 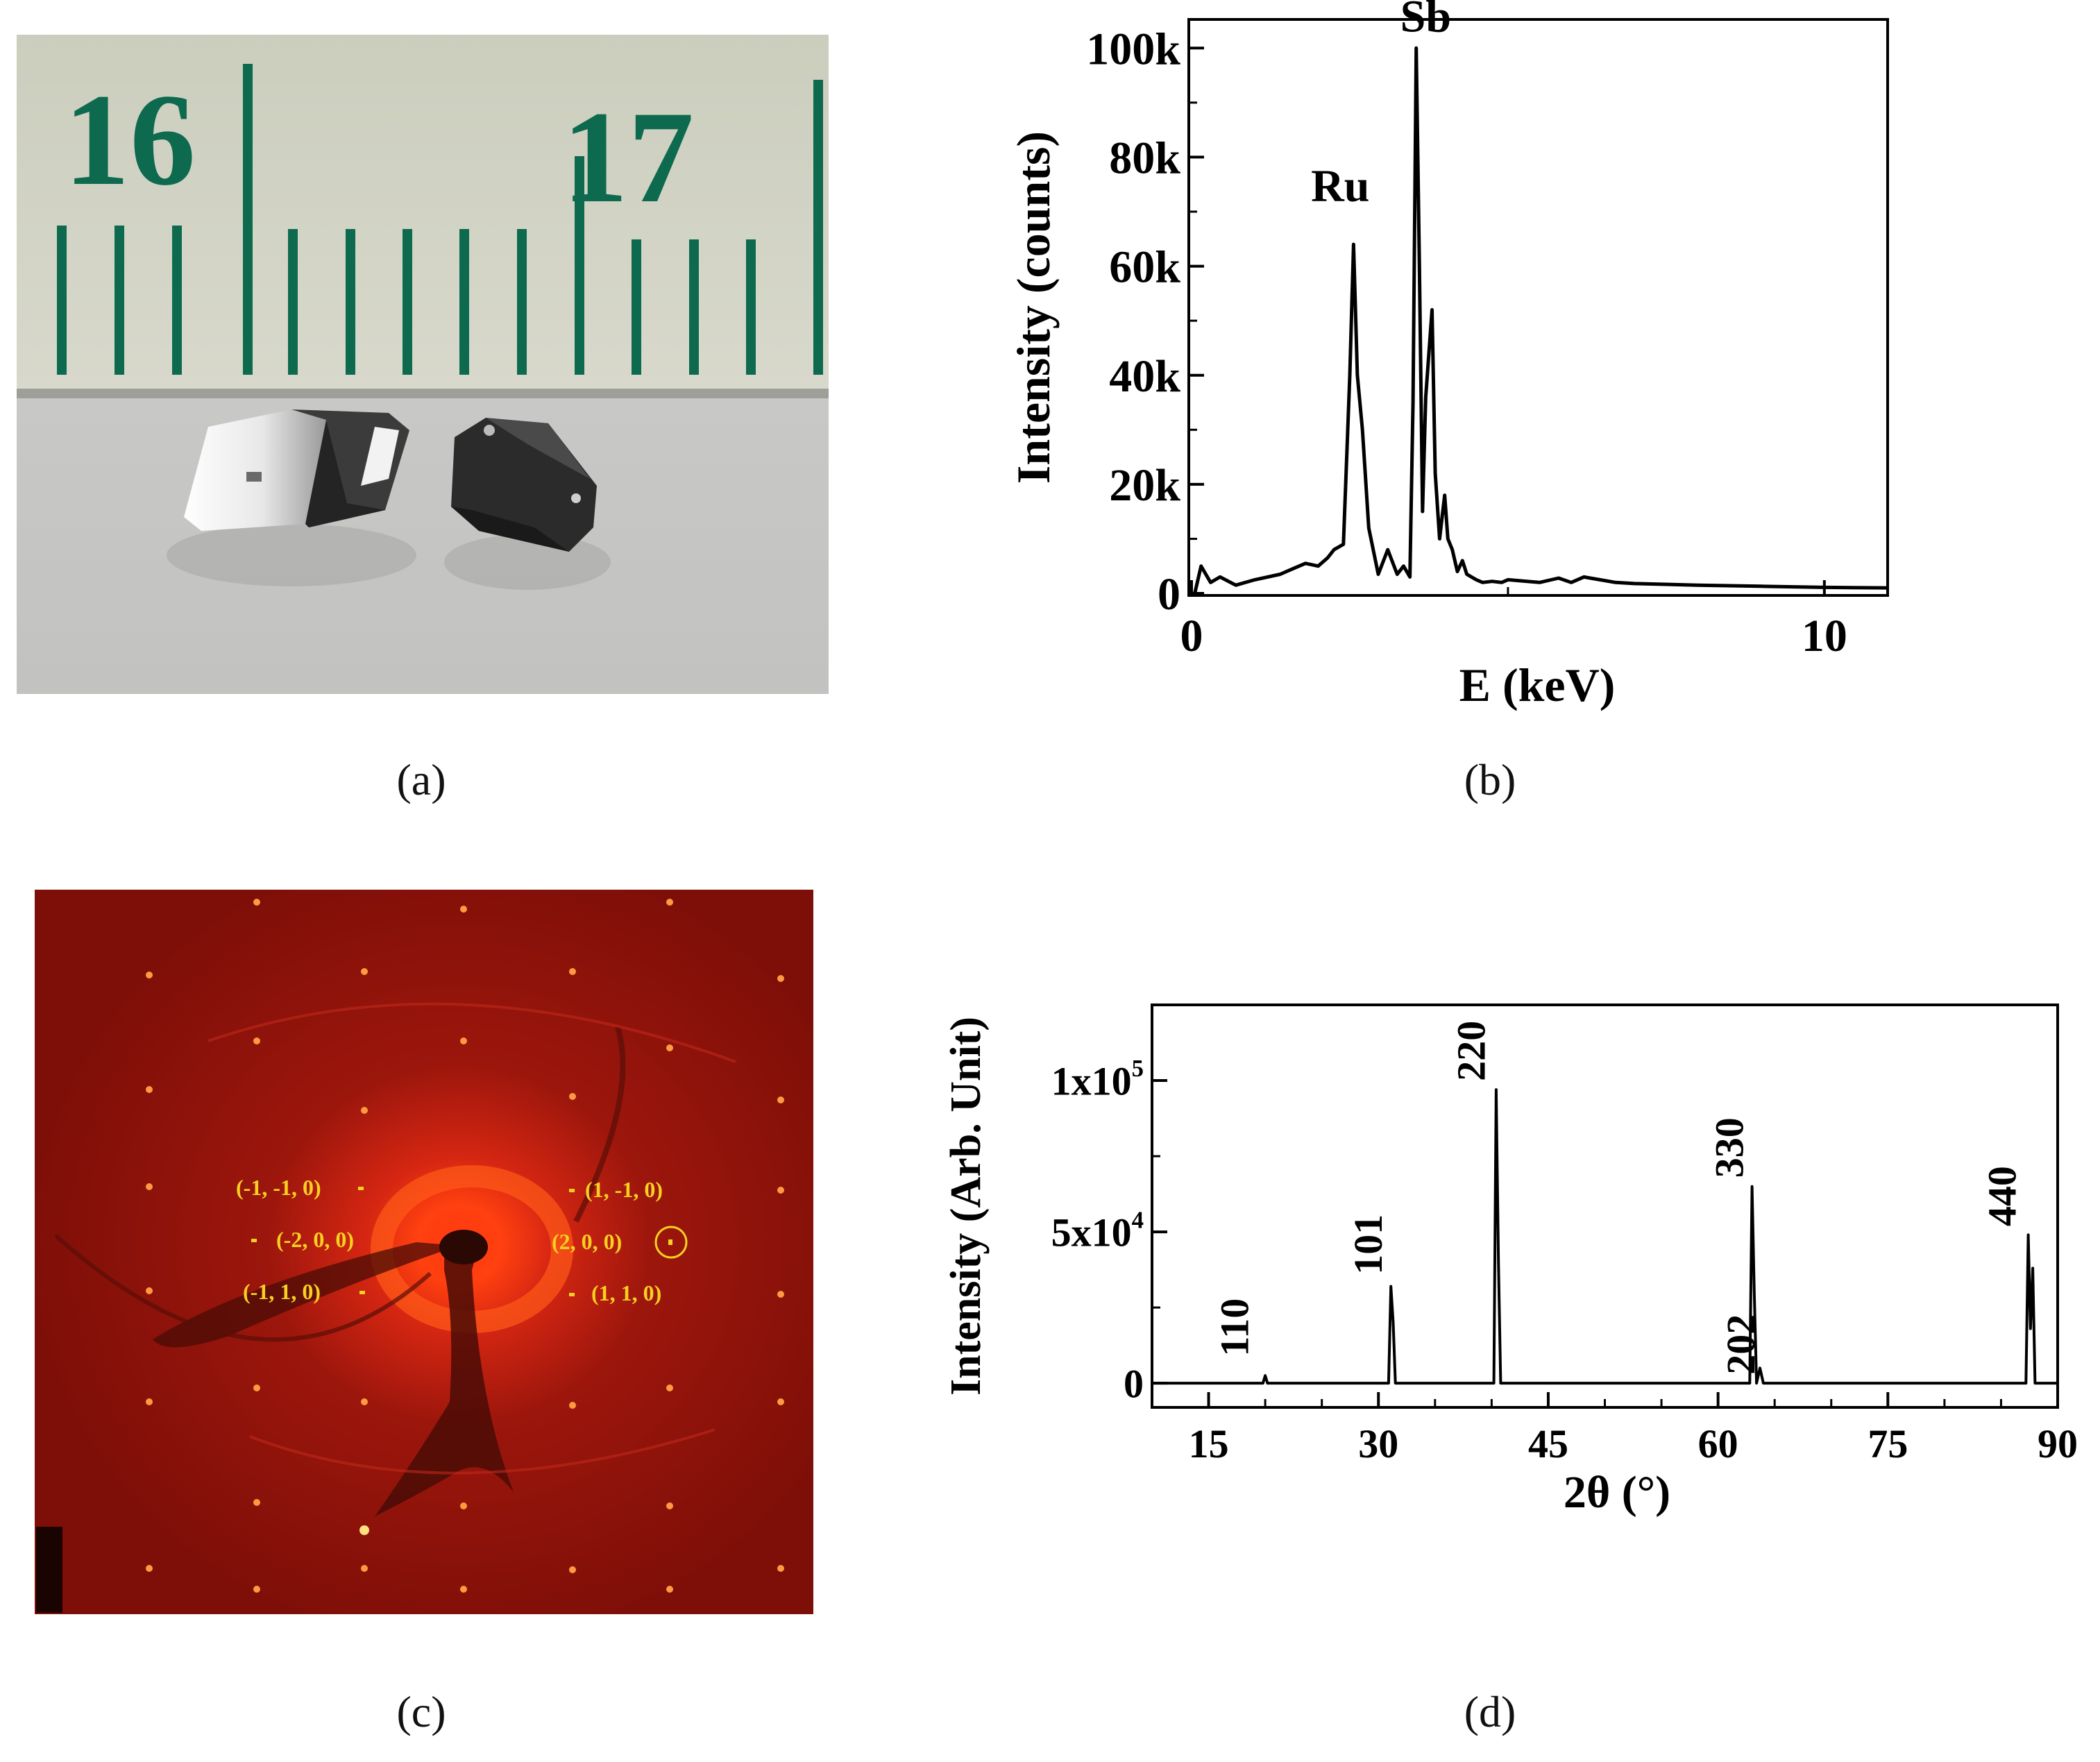 What do you see at coordinates (1033, 307) in the screenshot?
I see `eds-y-axis-label: Intensity (counts)` at bounding box center [1033, 307].